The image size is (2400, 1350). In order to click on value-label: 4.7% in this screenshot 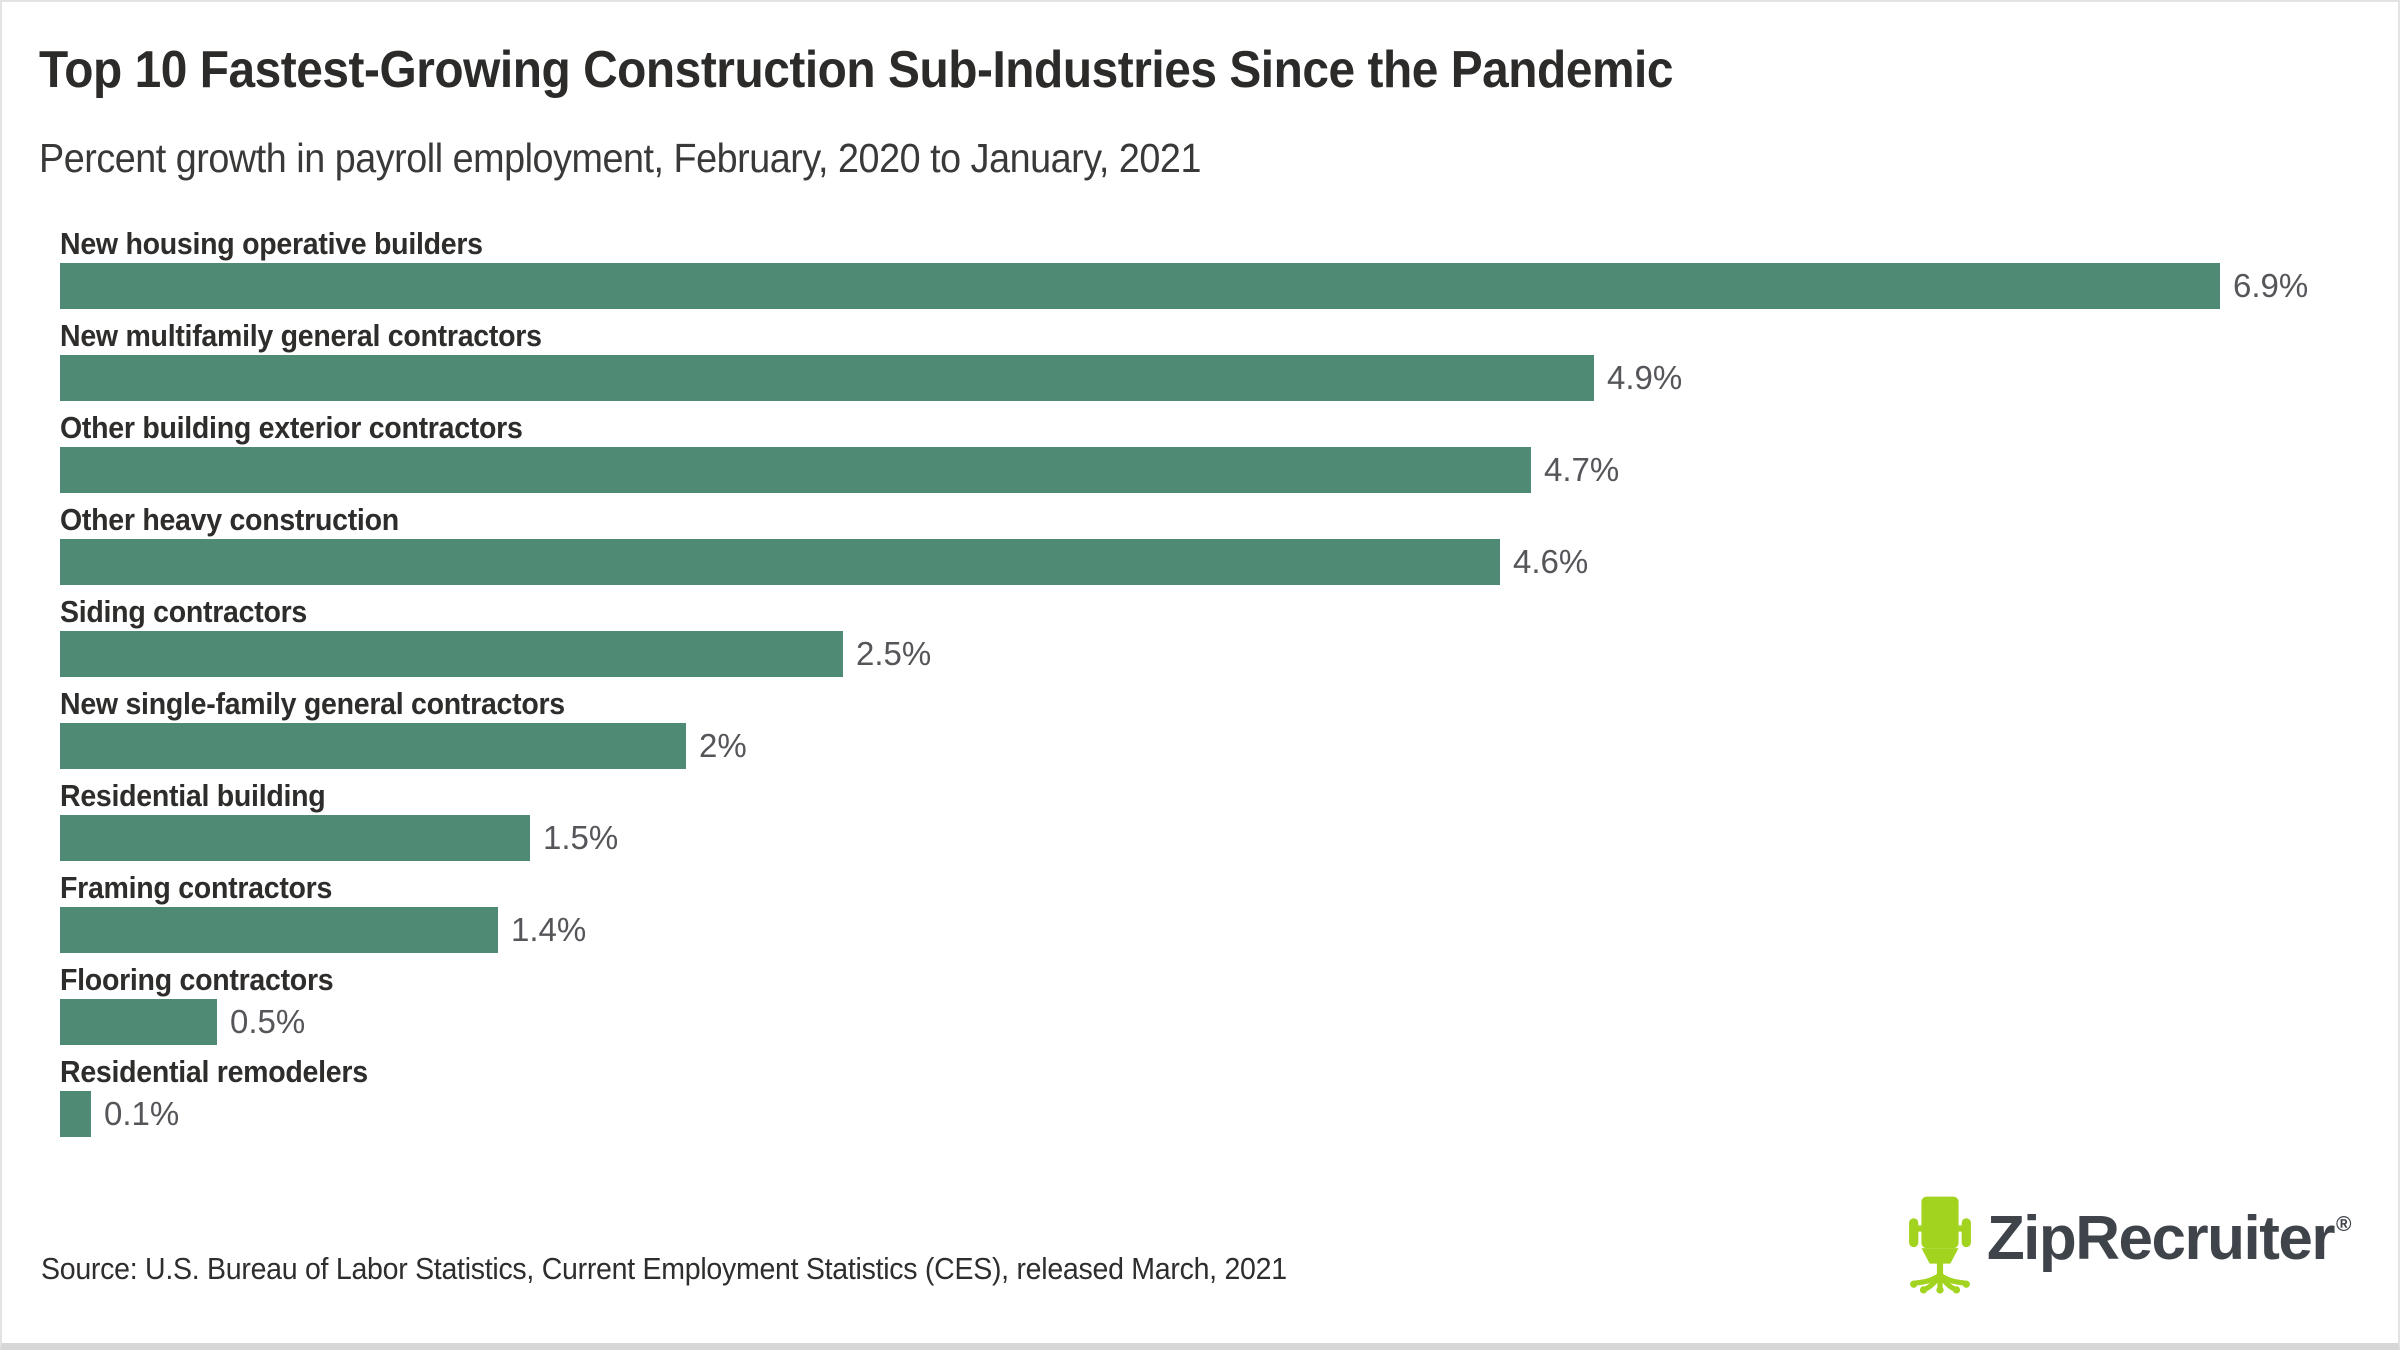, I will do `click(1582, 469)`.